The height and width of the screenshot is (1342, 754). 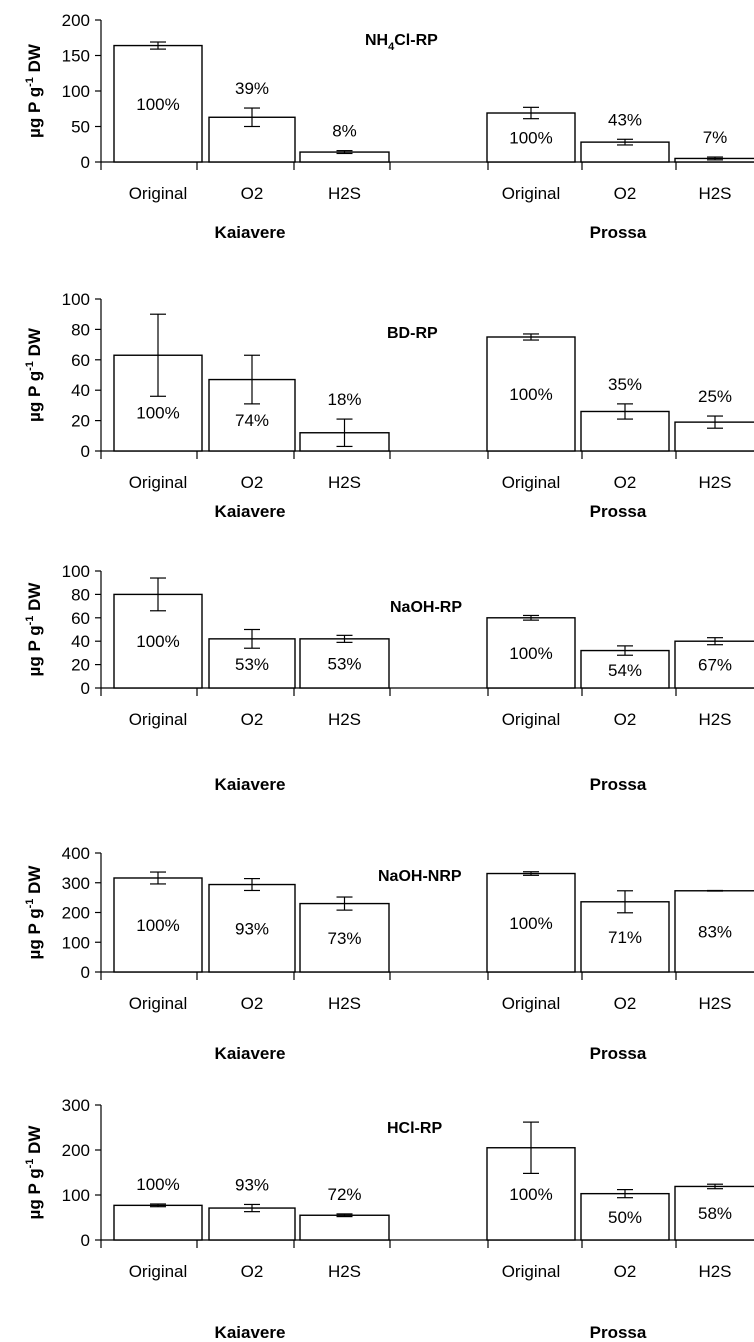 What do you see at coordinates (252, 420) in the screenshot?
I see `data-label: 74%` at bounding box center [252, 420].